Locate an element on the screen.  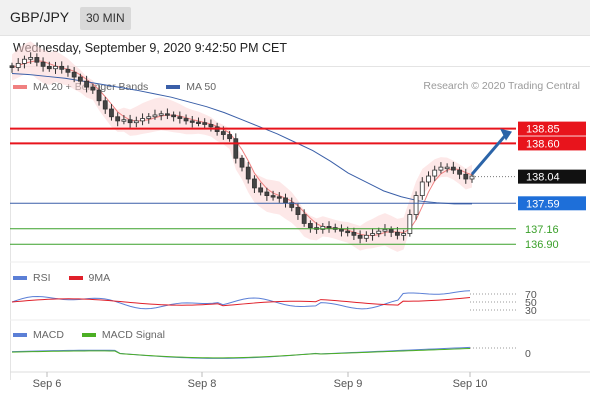
rsi-9ma-line is located at coordinates (241, 302).